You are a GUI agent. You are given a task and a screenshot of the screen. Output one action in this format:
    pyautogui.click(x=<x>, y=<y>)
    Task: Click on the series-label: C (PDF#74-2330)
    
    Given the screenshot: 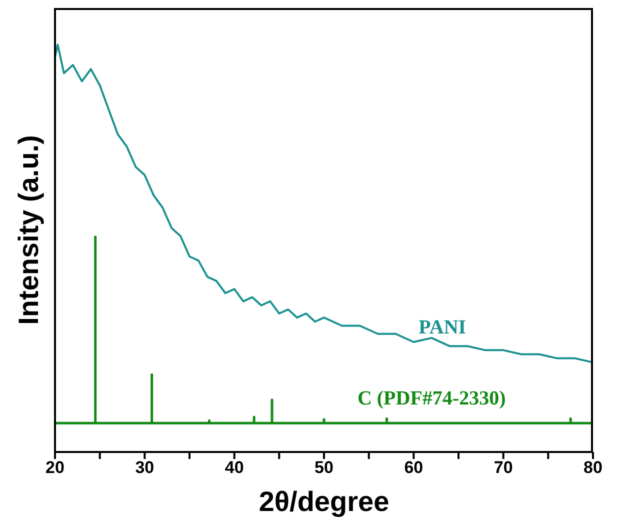 What is the action you would take?
    pyautogui.click(x=431, y=398)
    